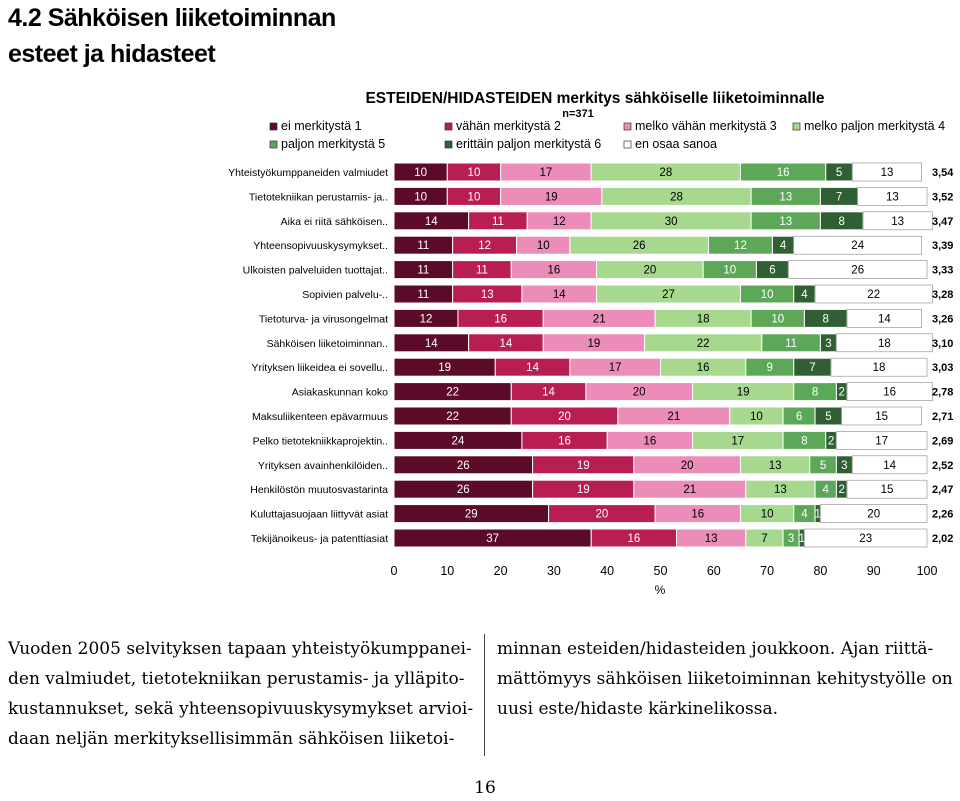 Image resolution: width=960 pixels, height=801 pixels. What do you see at coordinates (942, 246) in the screenshot?
I see `average-label: 3,39` at bounding box center [942, 246].